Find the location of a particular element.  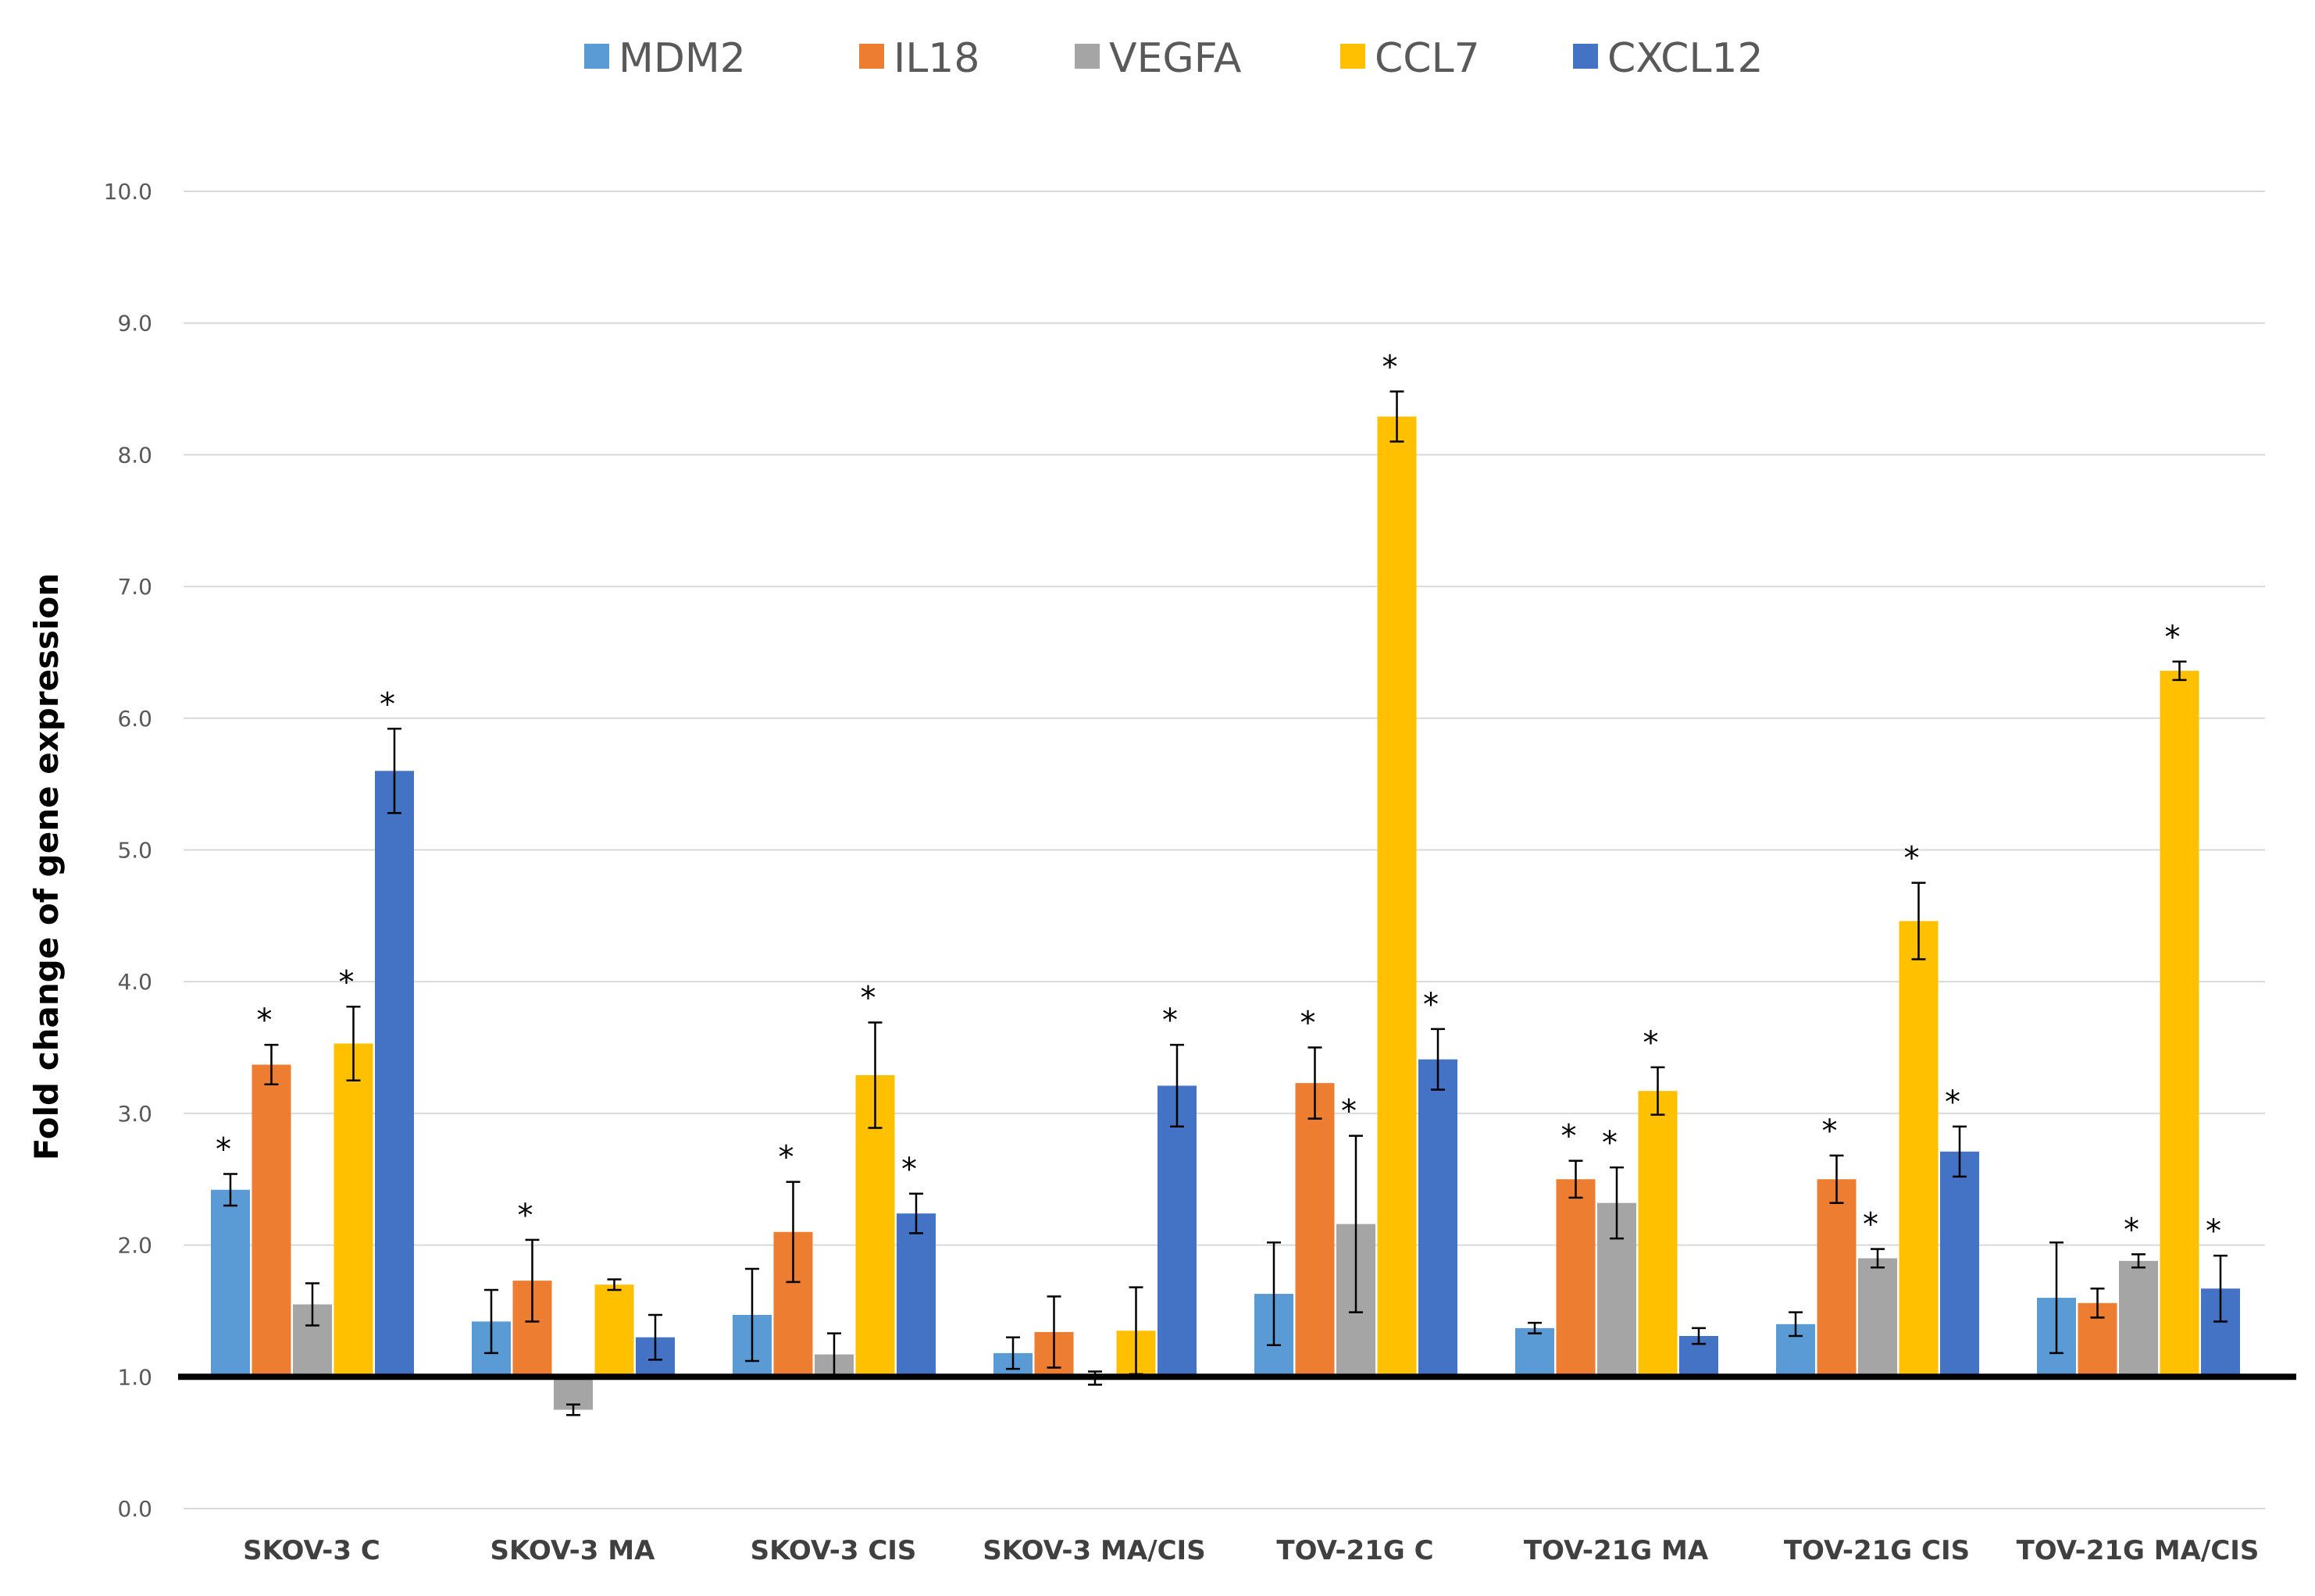

legend-label-cxcl12: CXCL12 is located at coordinates (1685, 58).